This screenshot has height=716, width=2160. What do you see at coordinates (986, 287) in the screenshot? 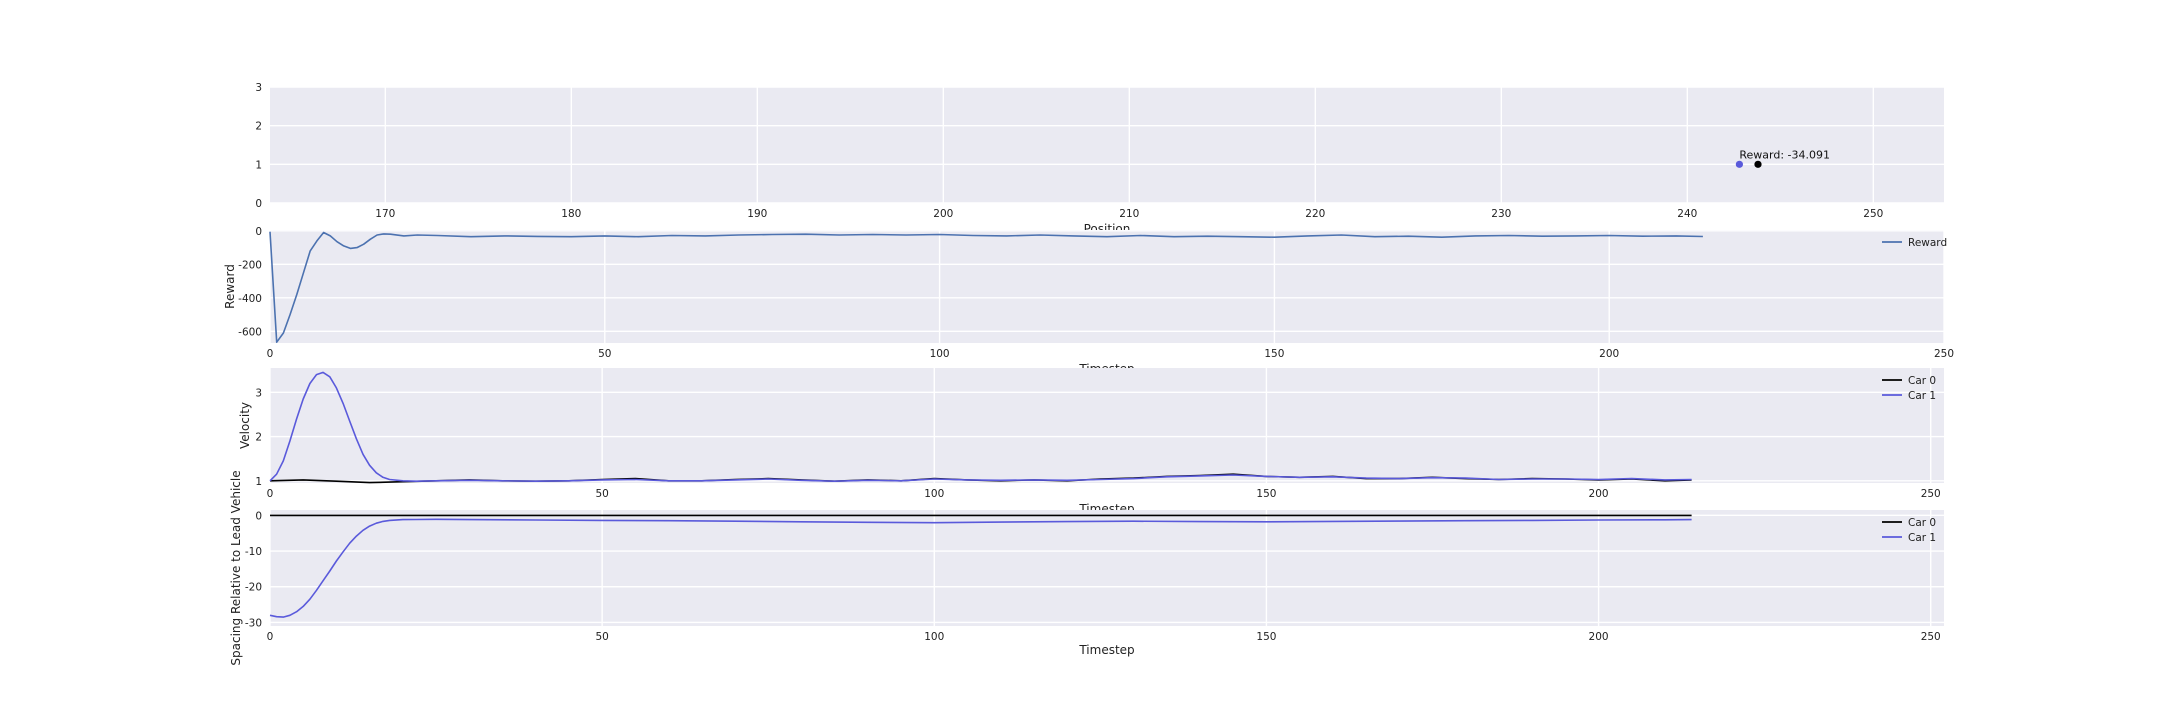
I see `series-line-reward` at bounding box center [986, 287].